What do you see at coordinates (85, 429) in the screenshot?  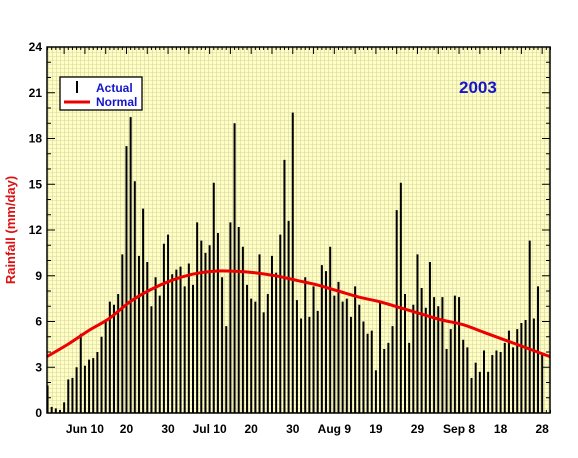 I see `x-tick-label: Jun 10` at bounding box center [85, 429].